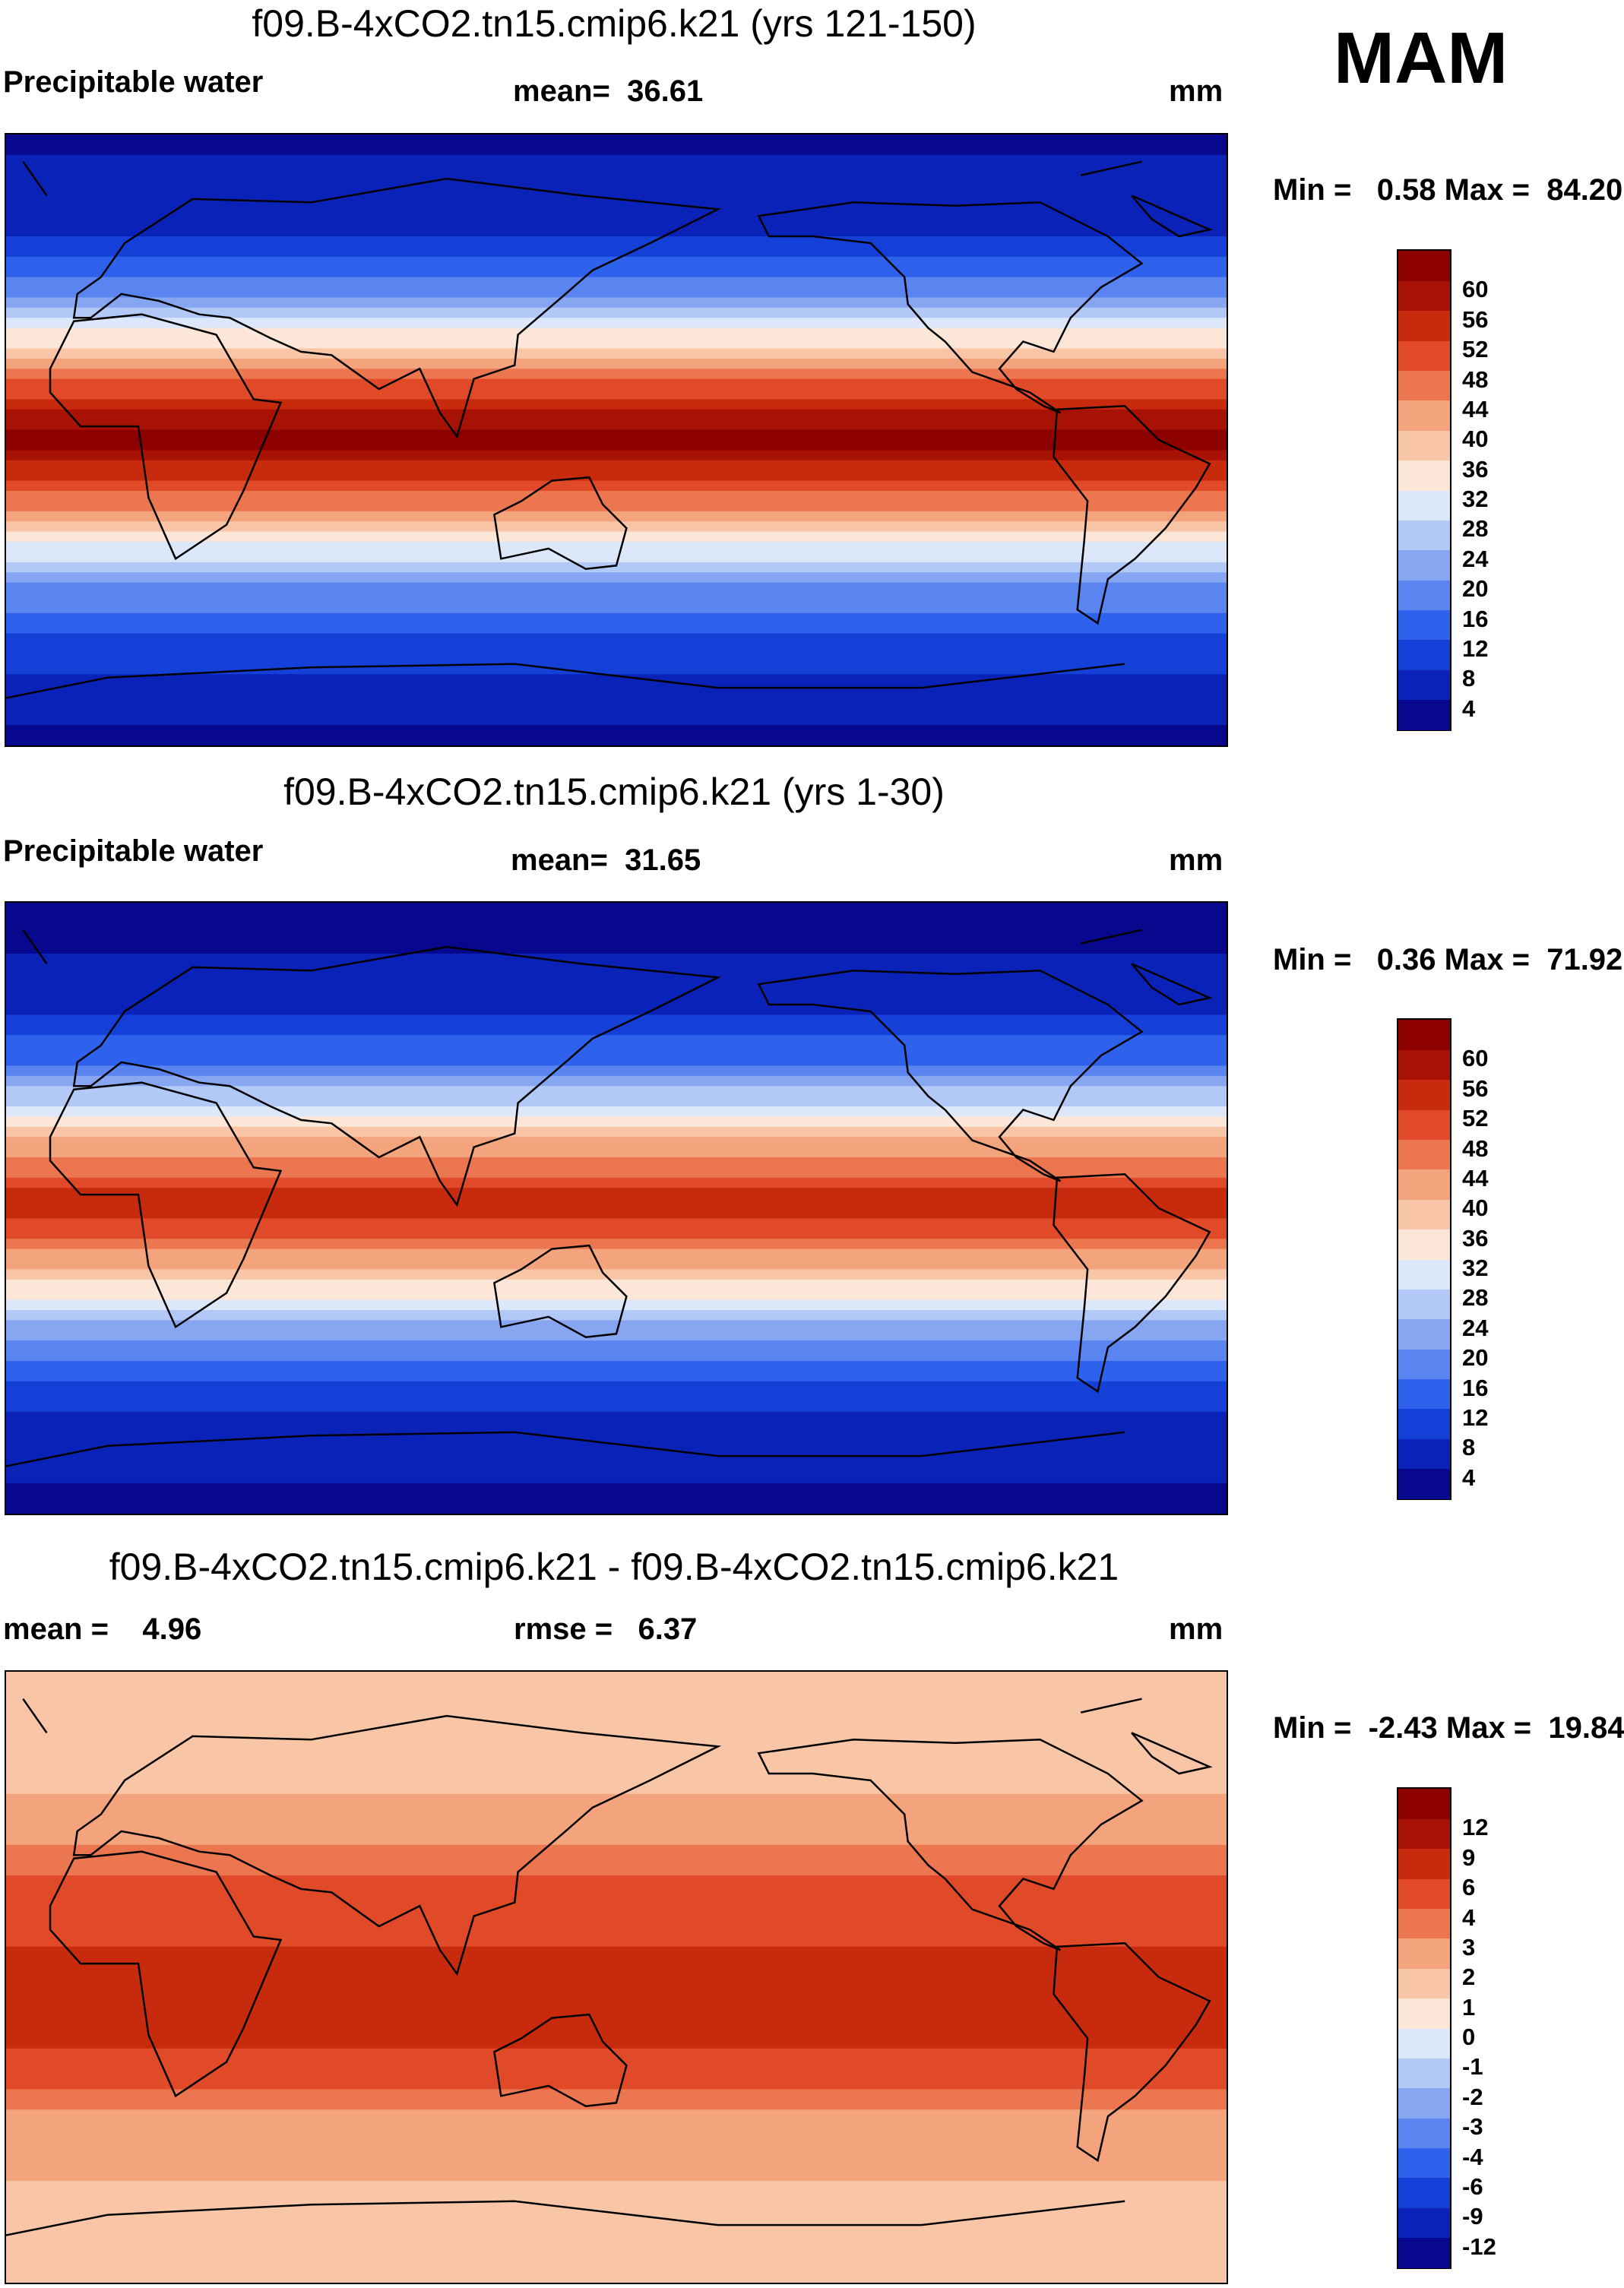 The height and width of the screenshot is (2288, 1624). I want to click on colorbar-tick-label: 60, so click(1476, 1058).